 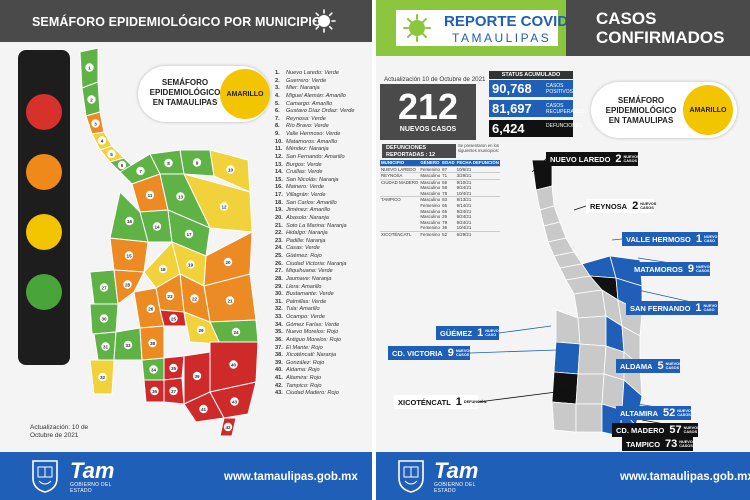 What do you see at coordinates (201, 330) in the screenshot?
I see `map-number: 29` at bounding box center [201, 330].